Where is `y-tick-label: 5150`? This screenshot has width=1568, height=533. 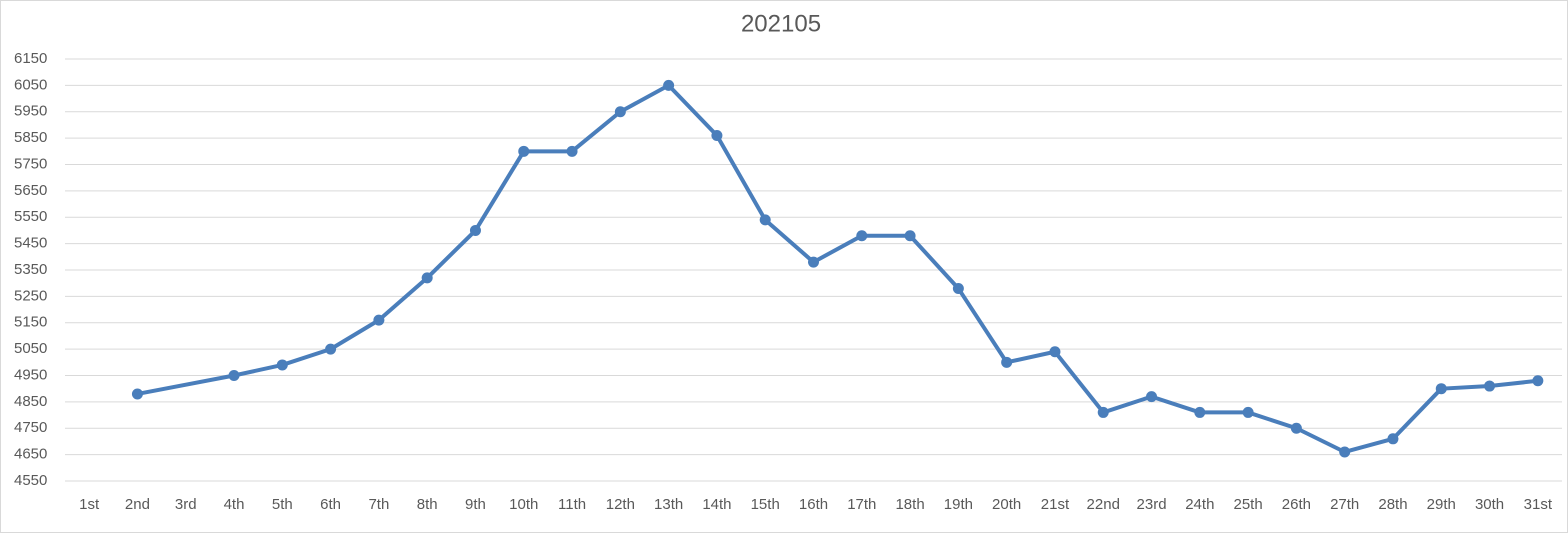 y-tick-label: 5150 is located at coordinates (30, 322).